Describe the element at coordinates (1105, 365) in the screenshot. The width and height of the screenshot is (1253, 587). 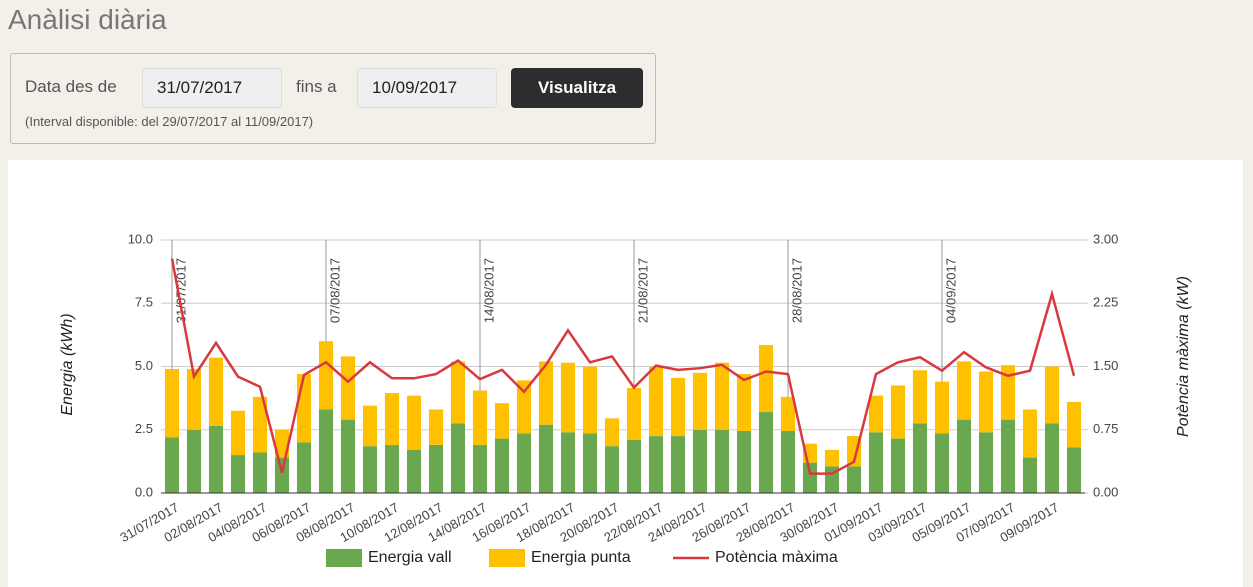
I see `y2-tick-label: 1.50` at that location.